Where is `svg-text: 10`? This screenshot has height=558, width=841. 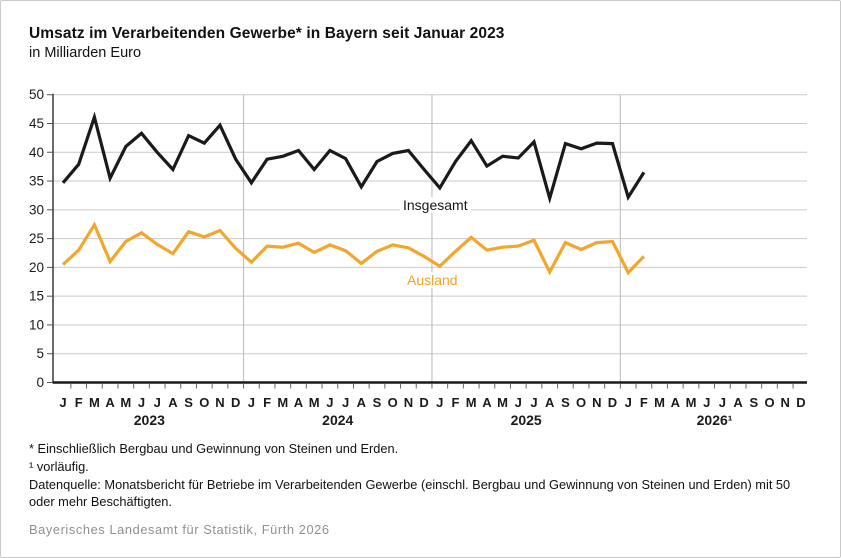 svg-text: 10 is located at coordinates (36, 324).